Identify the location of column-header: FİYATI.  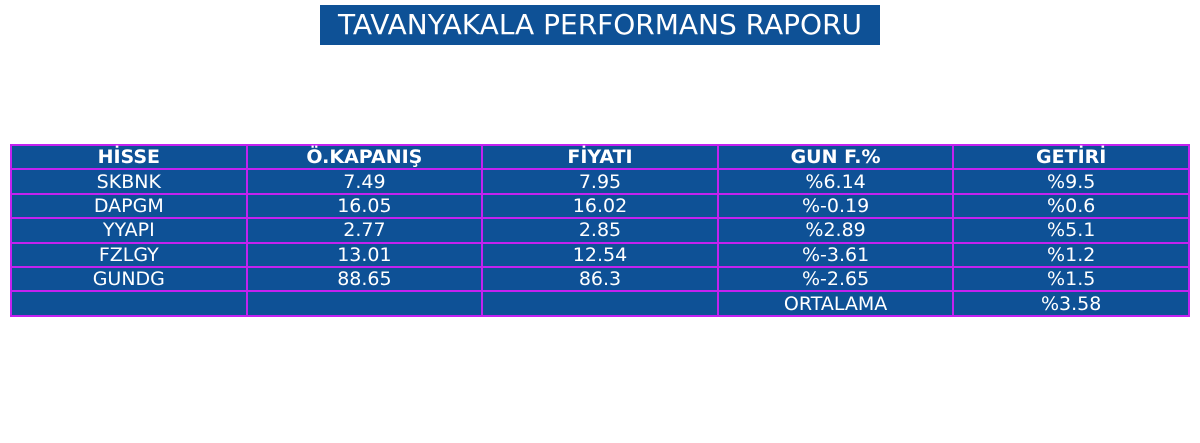
(600, 157).